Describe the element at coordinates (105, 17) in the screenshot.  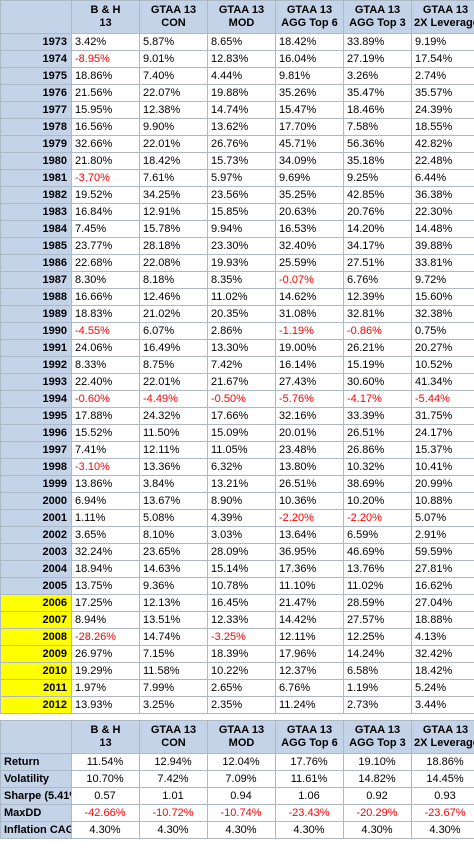
I see `column-header: B & H 13` at that location.